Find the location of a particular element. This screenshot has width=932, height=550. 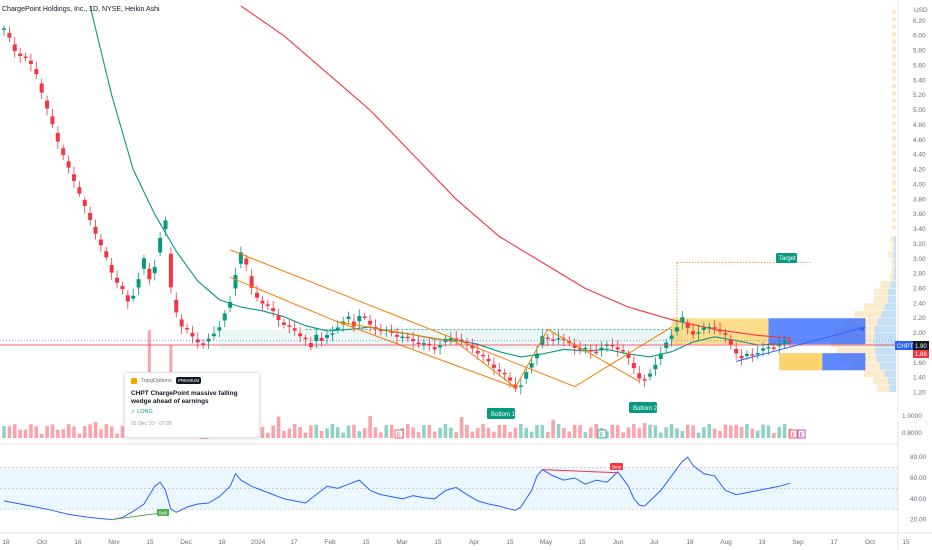

time-tick-label: Feb is located at coordinates (330, 542).